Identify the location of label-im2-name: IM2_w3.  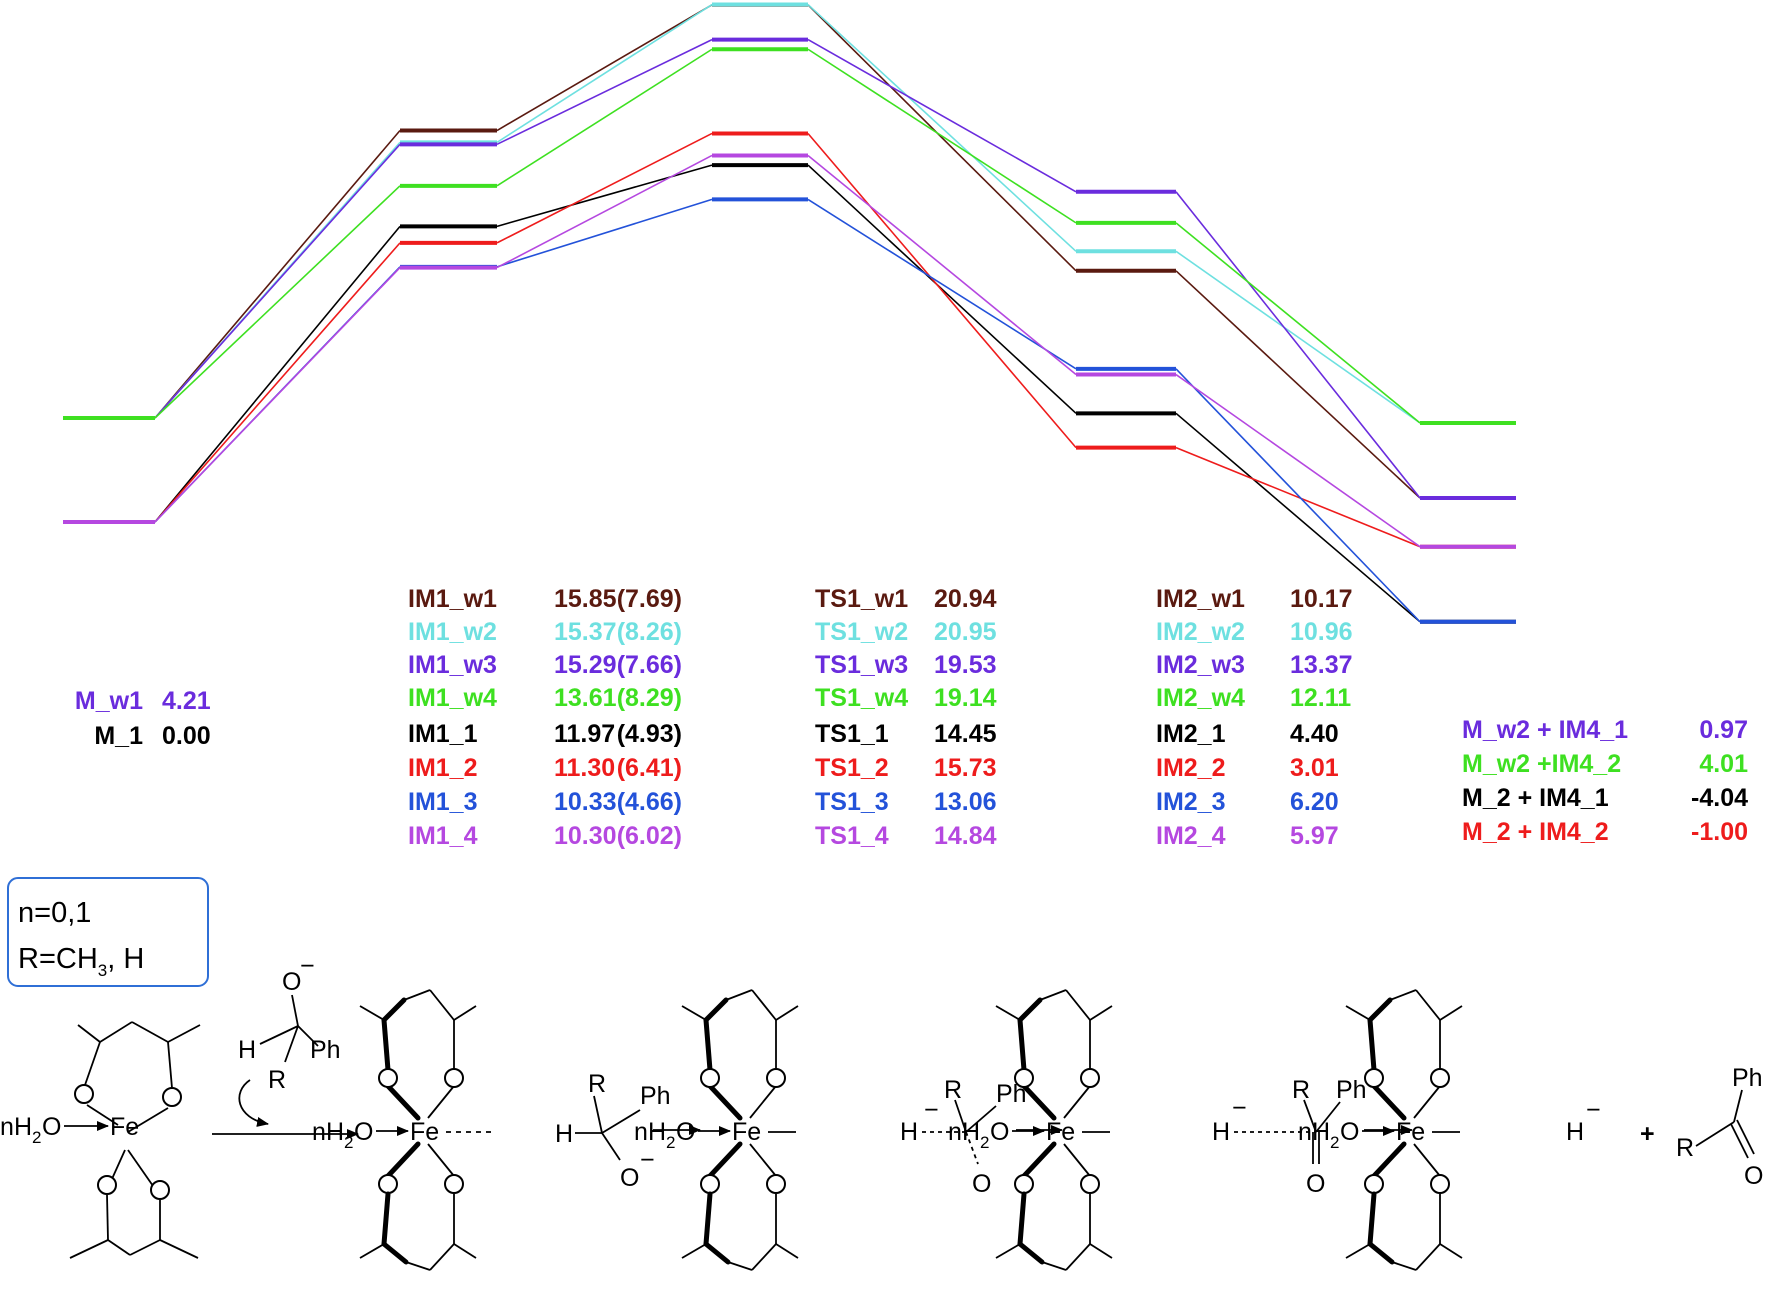
(1200, 665).